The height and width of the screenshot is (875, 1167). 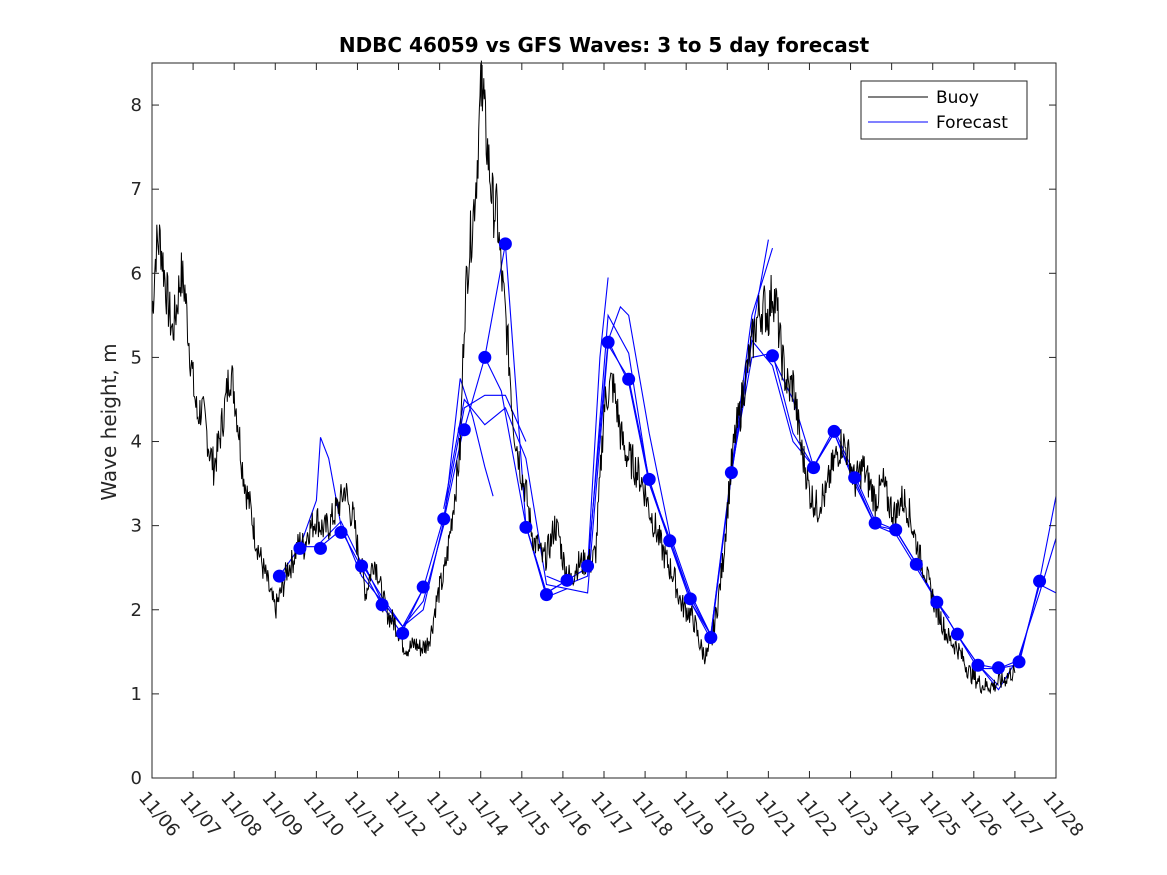 What do you see at coordinates (136, 694) in the screenshot?
I see `y-tick-label: 1` at bounding box center [136, 694].